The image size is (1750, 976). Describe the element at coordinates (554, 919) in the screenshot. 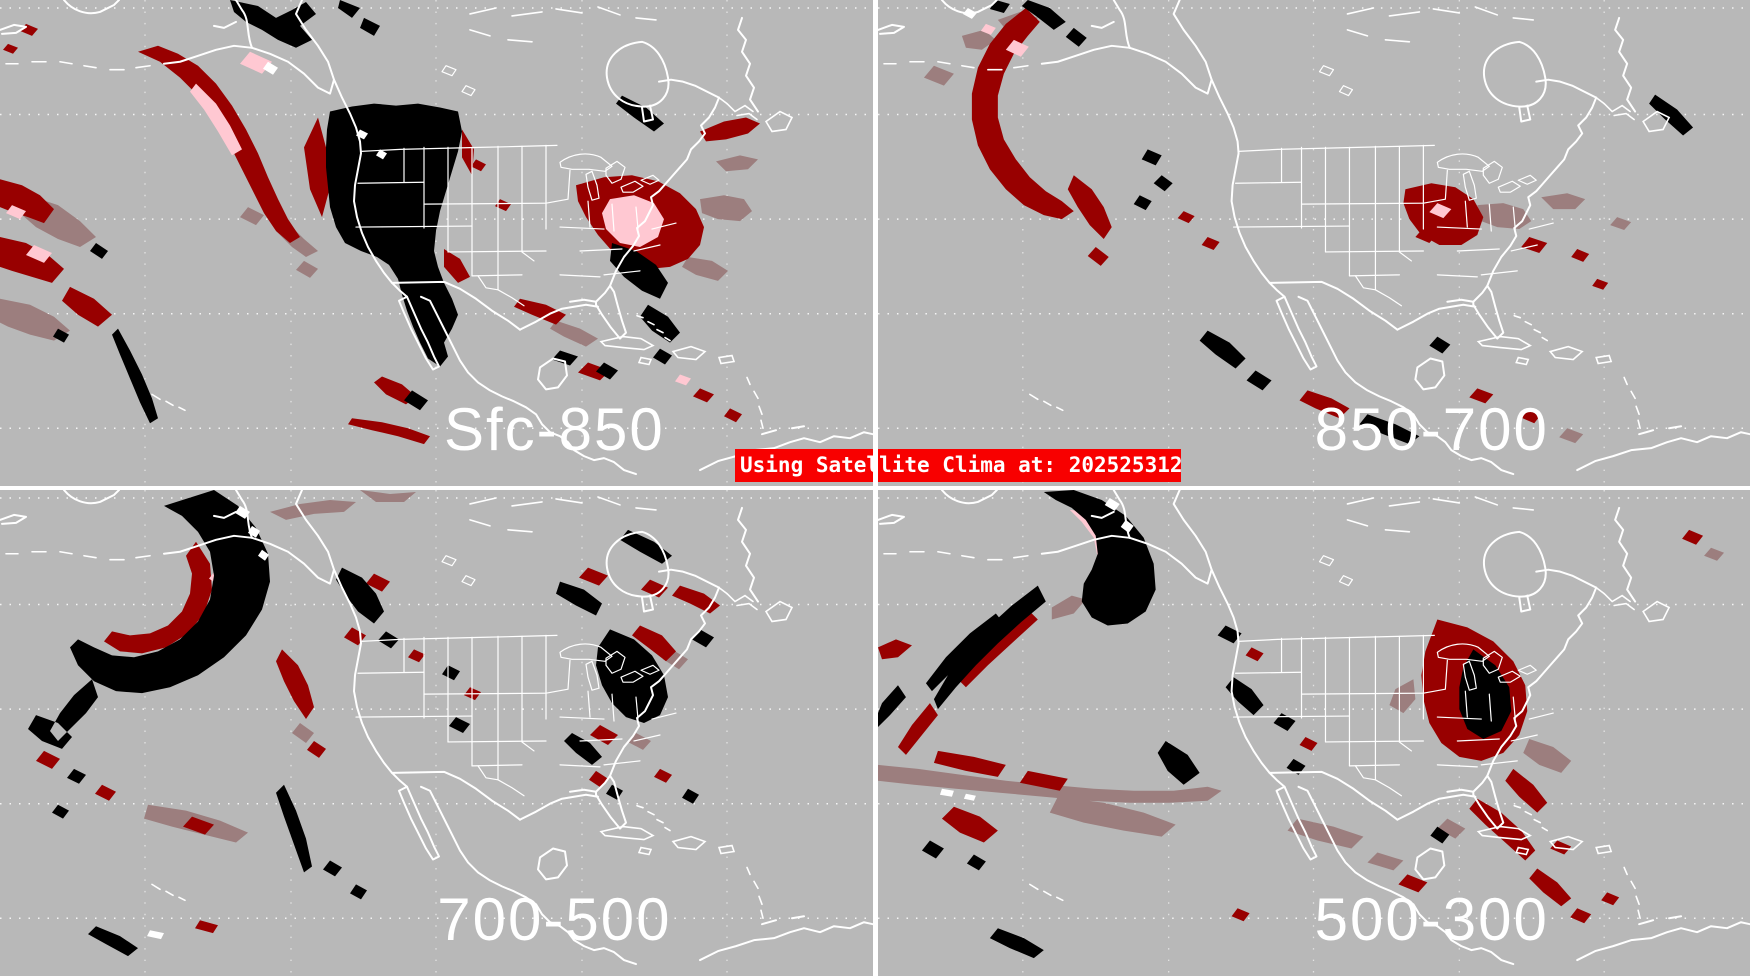

I see `panel-label-700-500: 700-500` at that location.